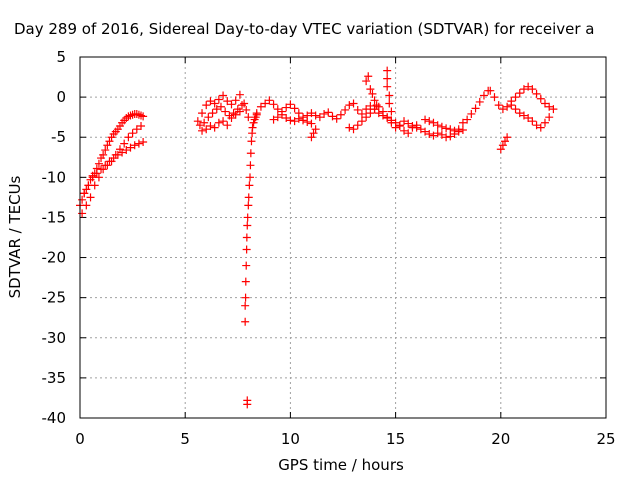 The width and height of the screenshot is (640, 480). What do you see at coordinates (605, 439) in the screenshot?
I see `x-tick-label: 25` at bounding box center [605, 439].